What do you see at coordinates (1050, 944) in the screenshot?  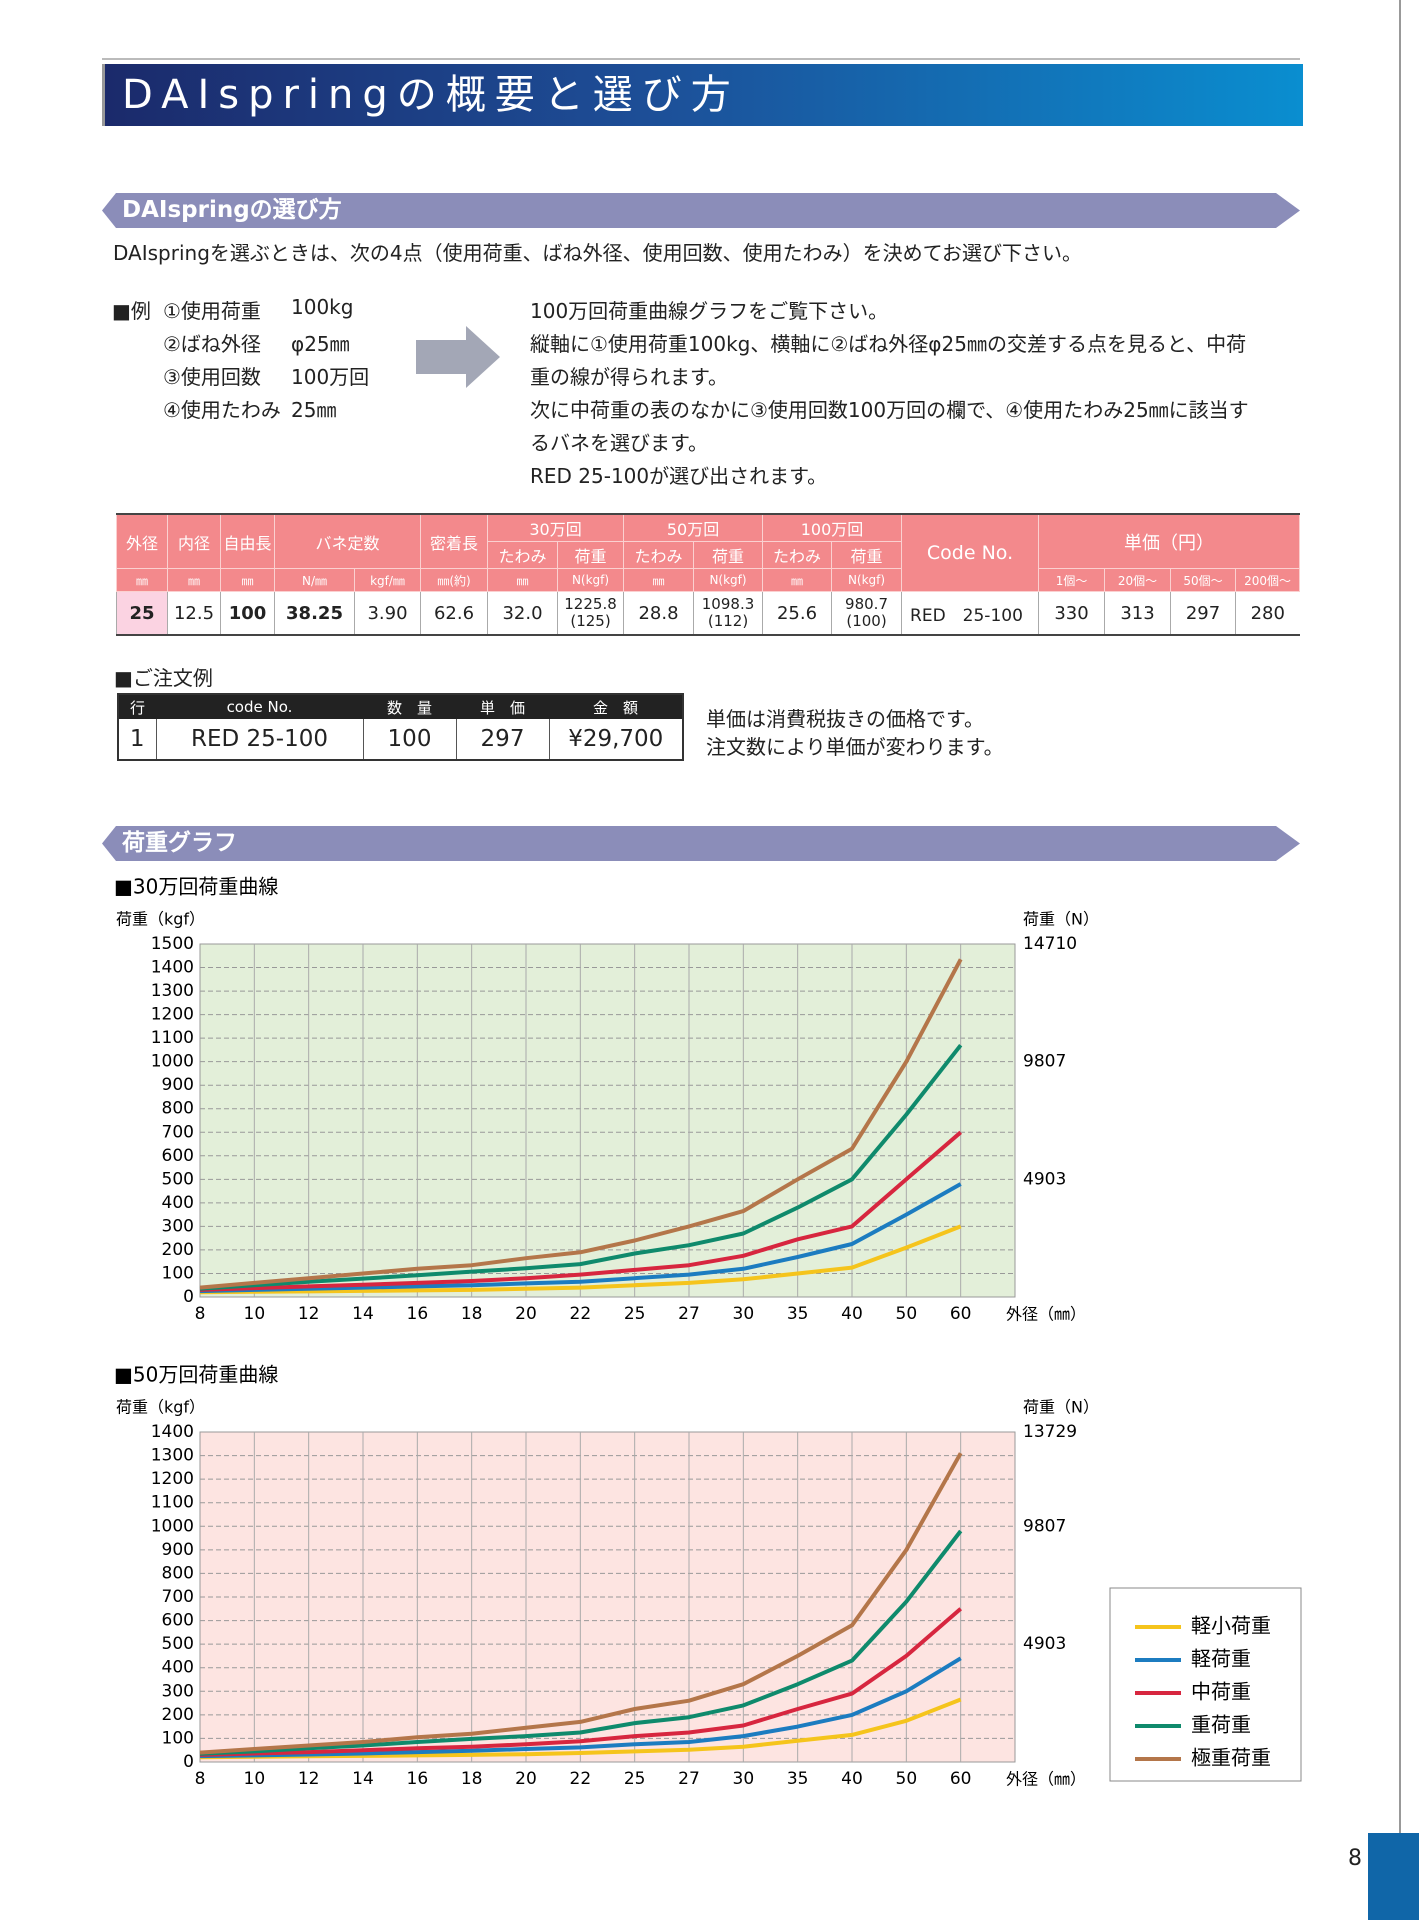 I see `y2-tick-label: 14710` at bounding box center [1050, 944].